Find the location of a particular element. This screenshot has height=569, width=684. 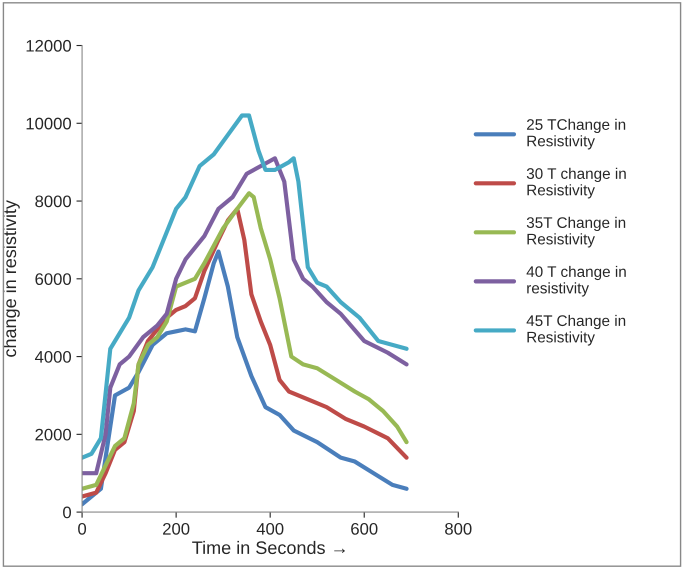

y-axis-title: change in resistivity is located at coordinates (11, 278).